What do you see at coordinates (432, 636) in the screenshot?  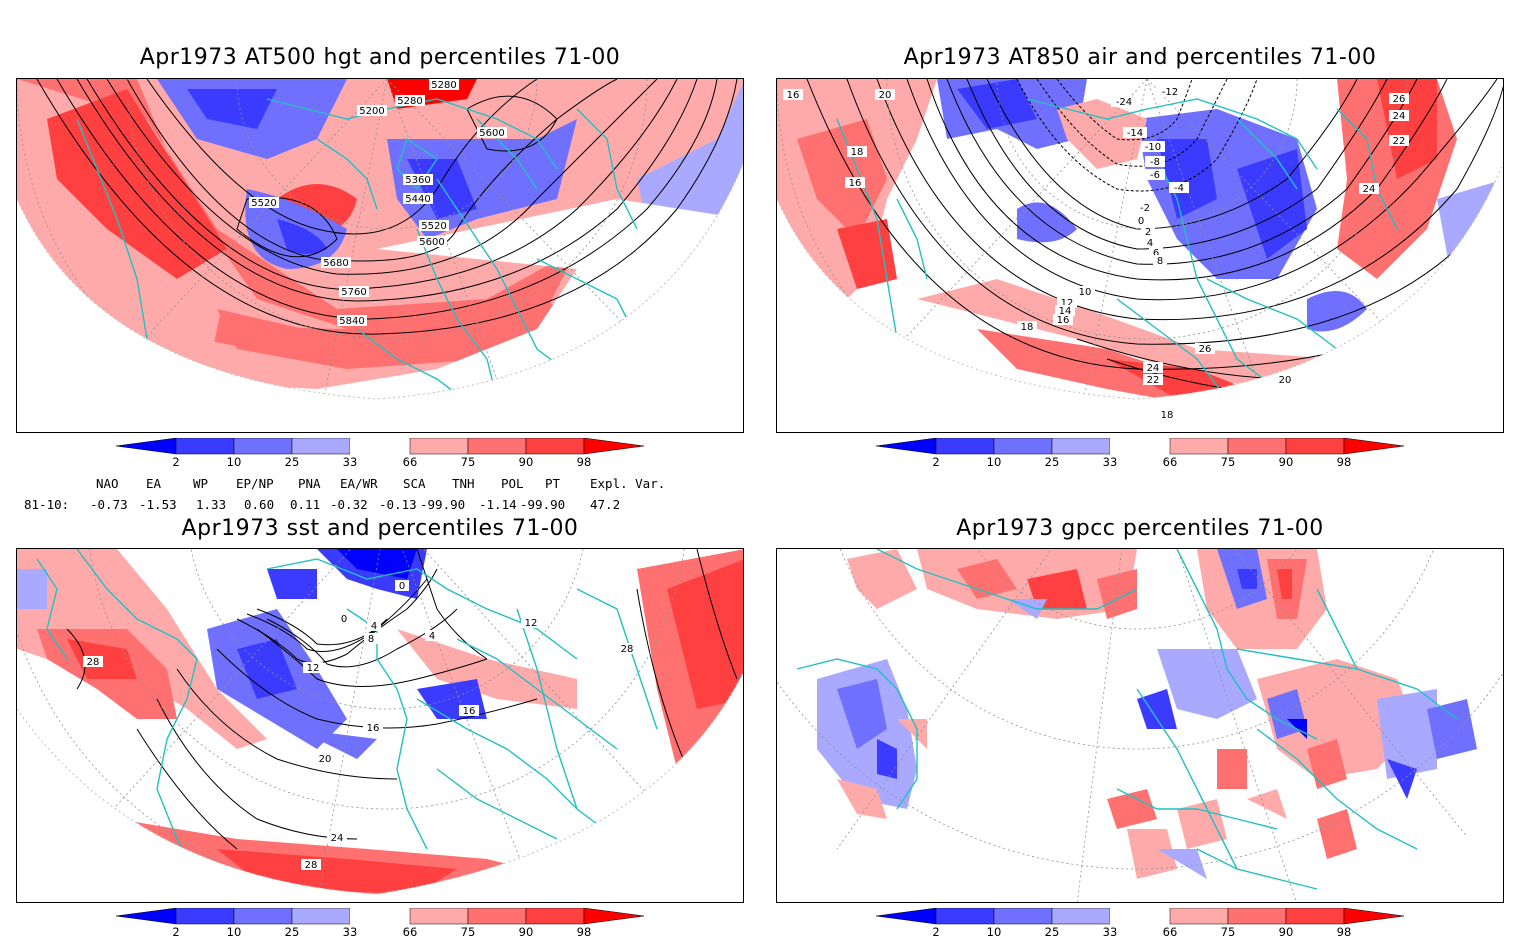 I see `contour-label: 4` at bounding box center [432, 636].